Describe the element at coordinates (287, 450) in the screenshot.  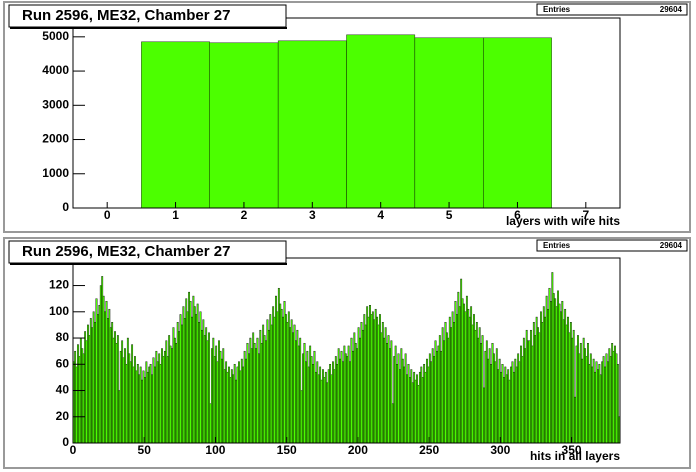
I see `x-tick-label: 150` at that location.